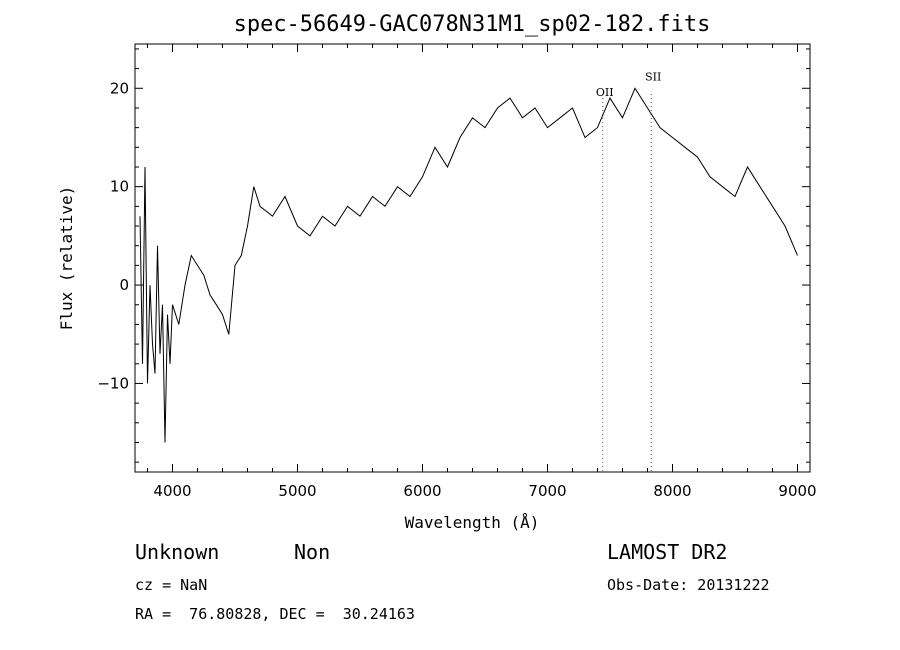 This screenshot has width=900, height=650. I want to click on survey-name: LAMOST DR2, so click(667, 552).